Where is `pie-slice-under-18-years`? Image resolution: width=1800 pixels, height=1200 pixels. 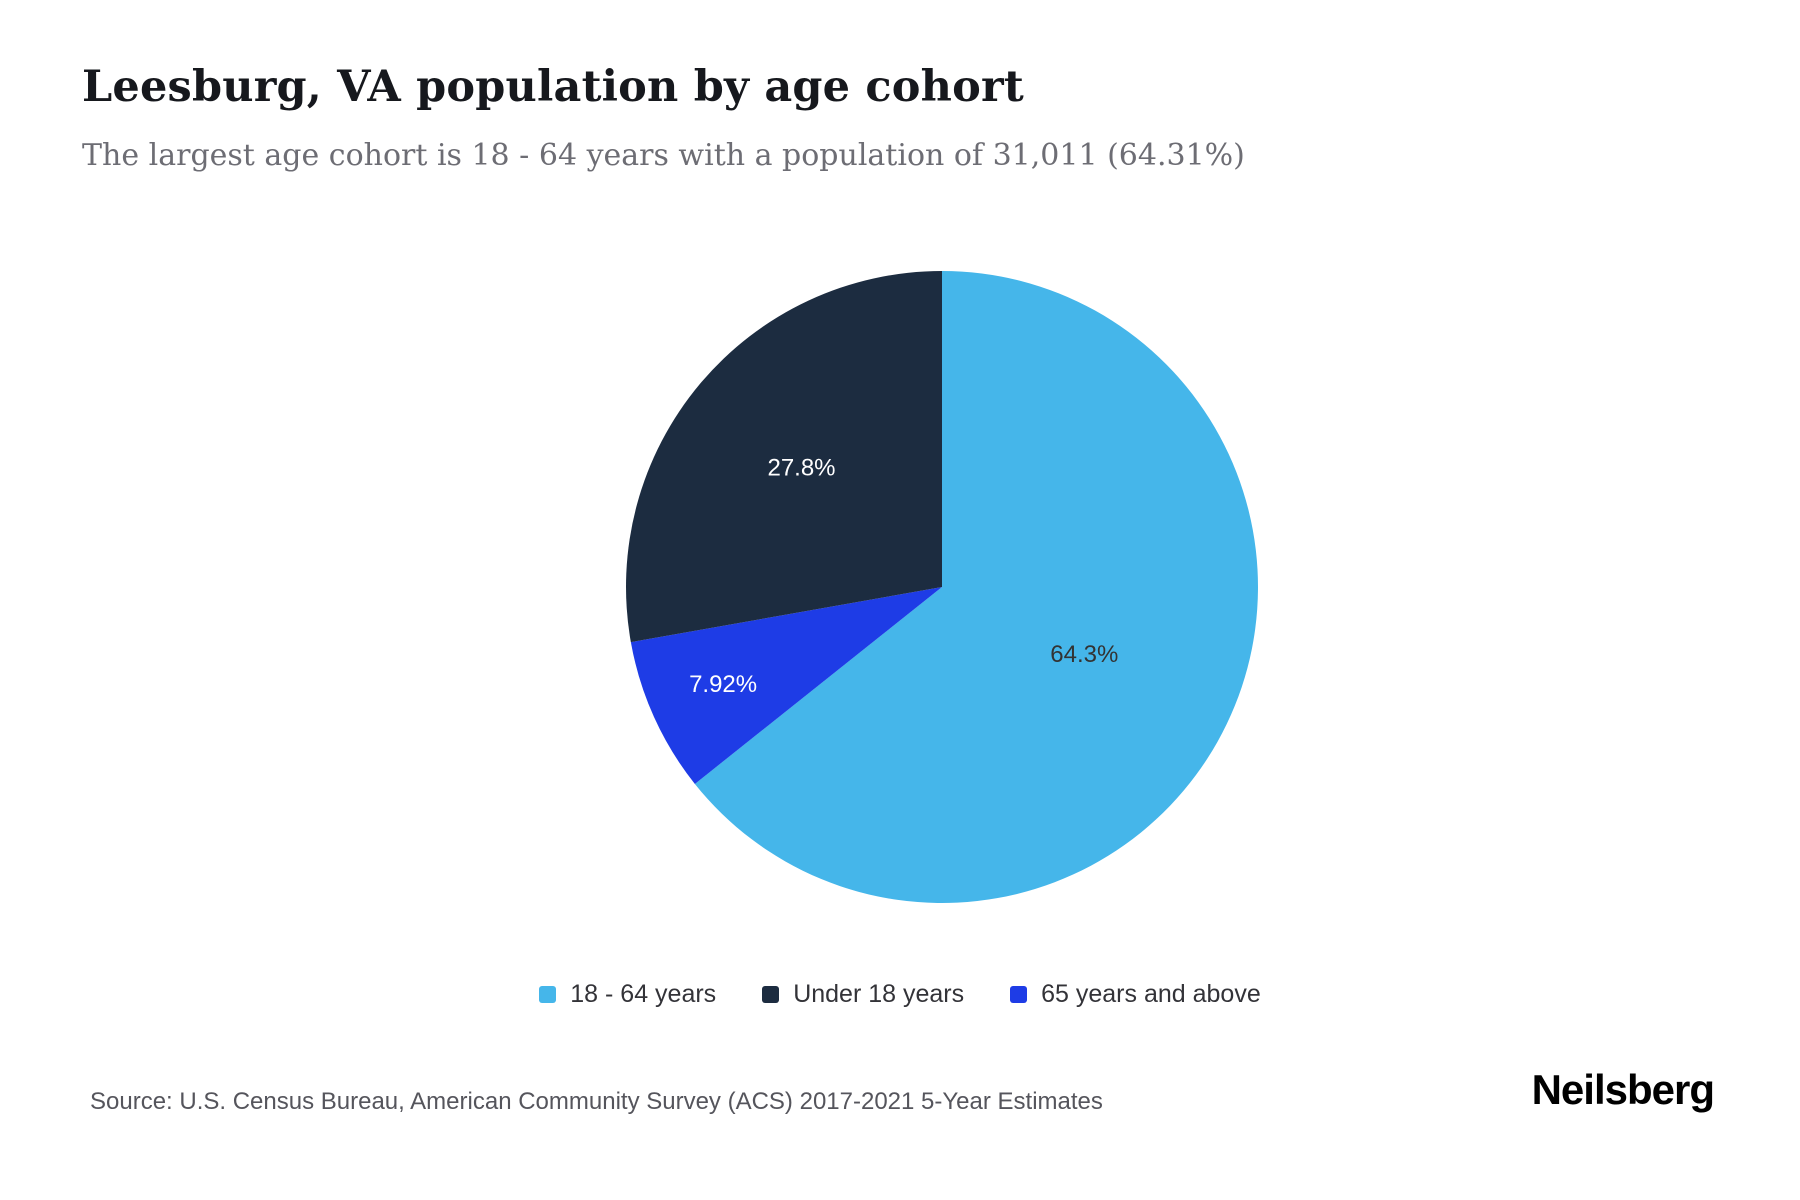
pie-slice-under-18-years is located at coordinates (784, 457).